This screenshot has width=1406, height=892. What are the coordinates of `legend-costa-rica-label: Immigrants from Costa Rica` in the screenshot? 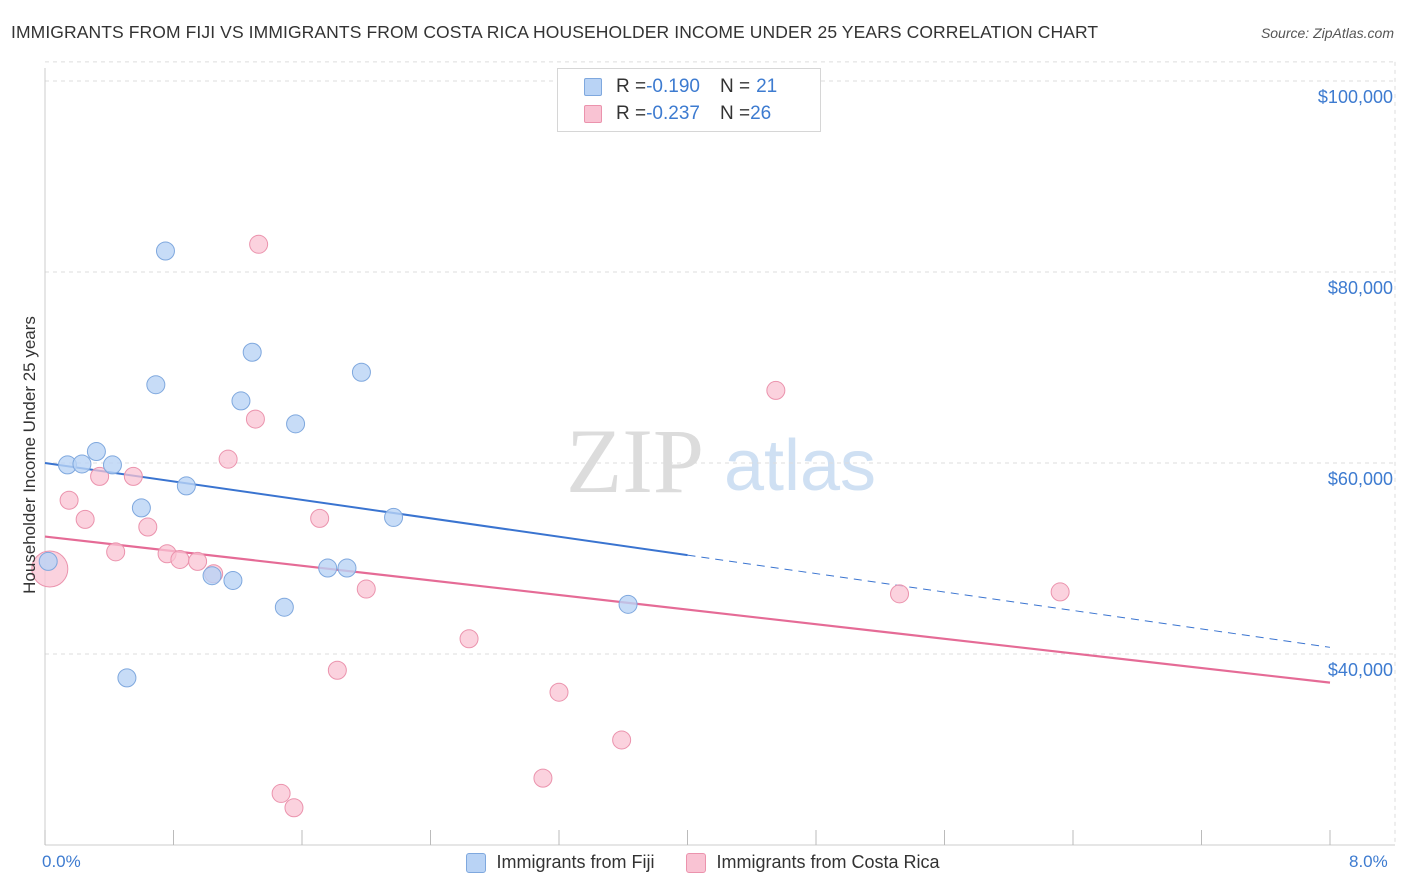 It's located at (828, 862).